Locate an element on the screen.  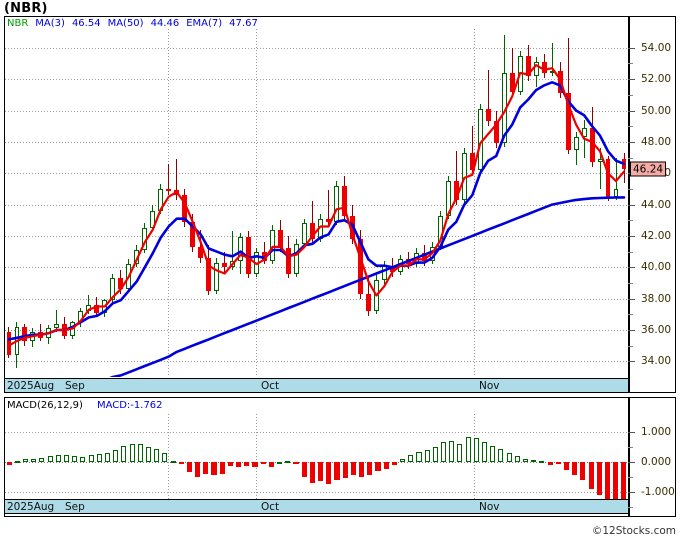
price-axis-label: 36.00 is located at coordinates (656, 329).